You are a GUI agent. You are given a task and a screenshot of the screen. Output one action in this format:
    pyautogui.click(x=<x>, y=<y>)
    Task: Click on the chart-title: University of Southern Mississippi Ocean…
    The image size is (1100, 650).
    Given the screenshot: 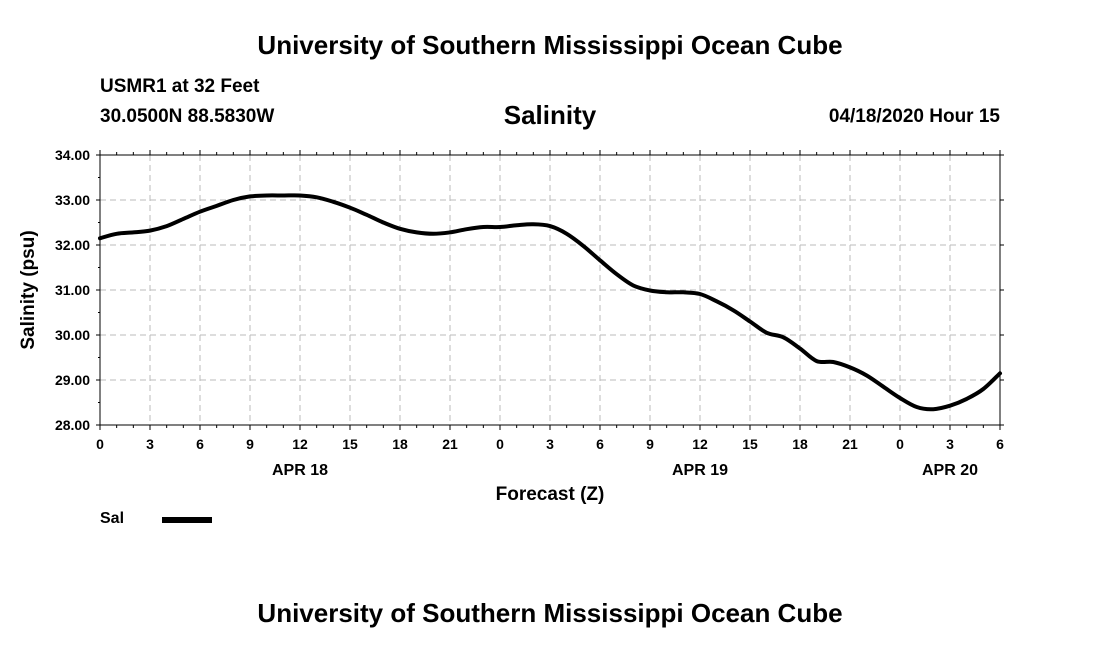 What is the action you would take?
    pyautogui.click(x=550, y=45)
    